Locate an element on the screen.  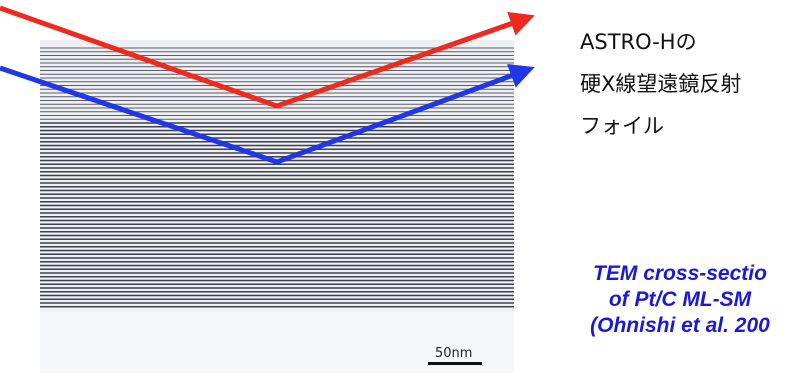
caption-line-1: TEM cross-sectio is located at coordinates (680, 273).